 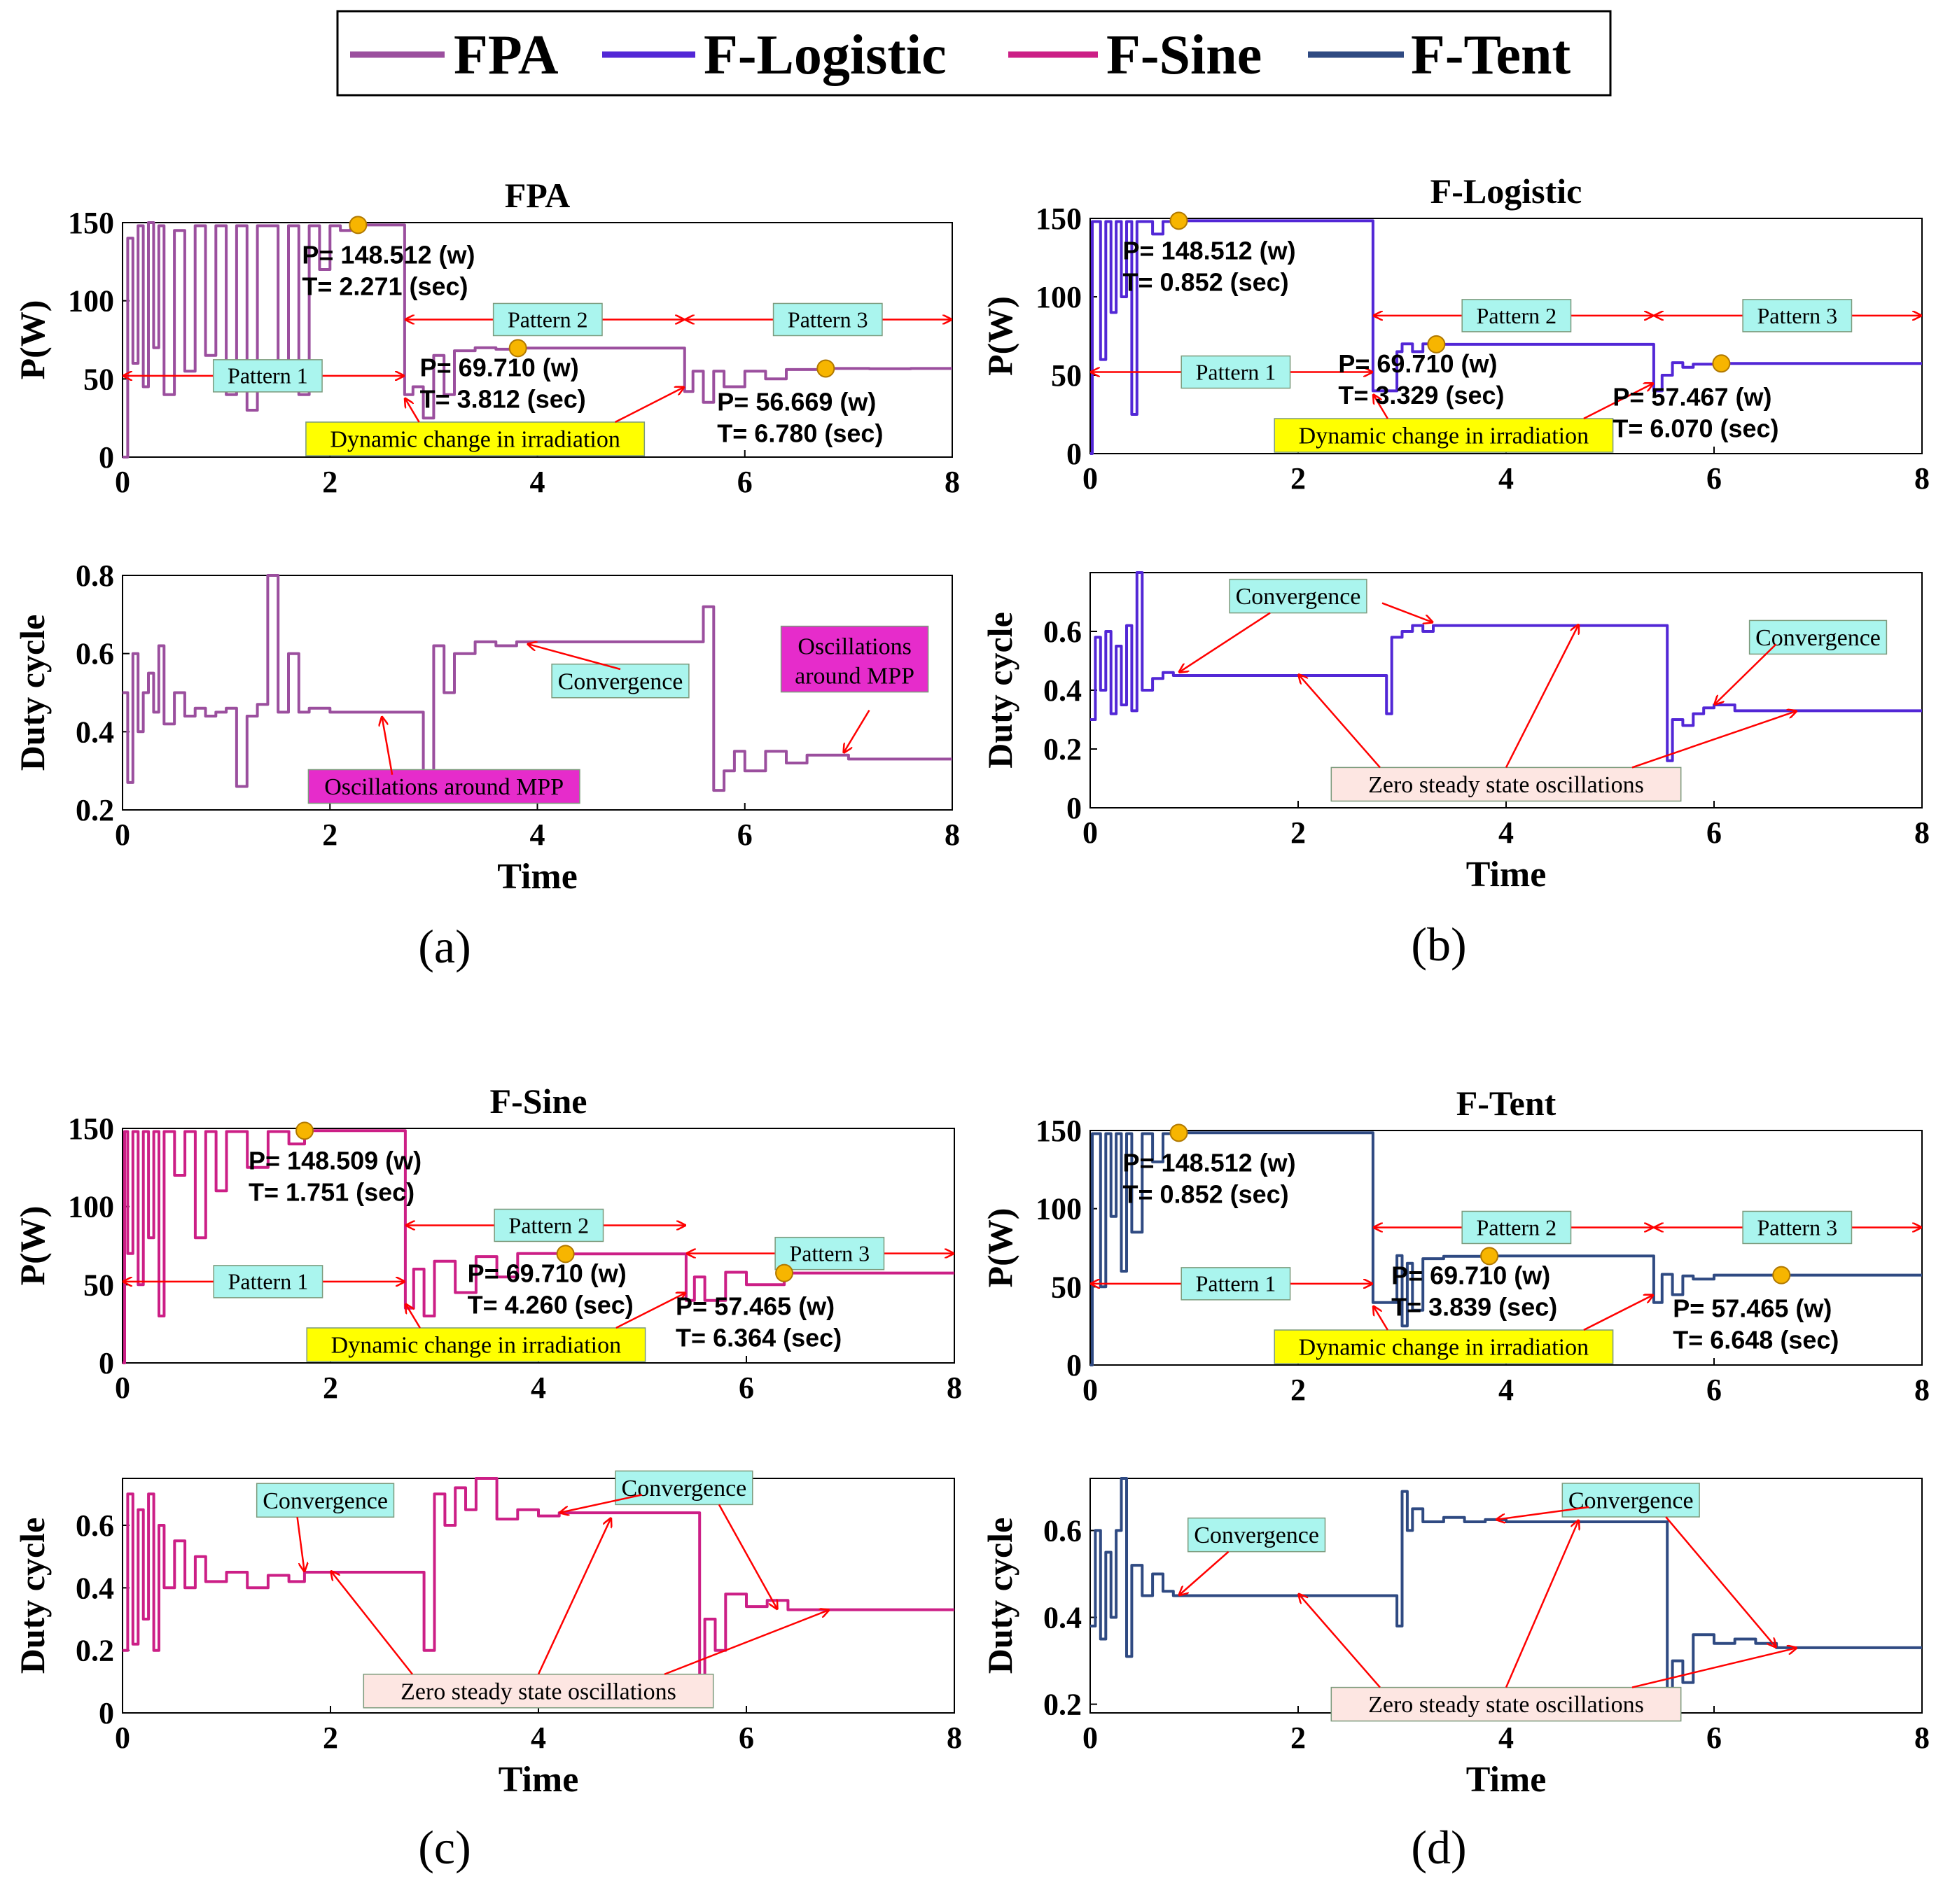 I want to click on panel-a-power-xtick-label: 0, so click(x=122, y=482).